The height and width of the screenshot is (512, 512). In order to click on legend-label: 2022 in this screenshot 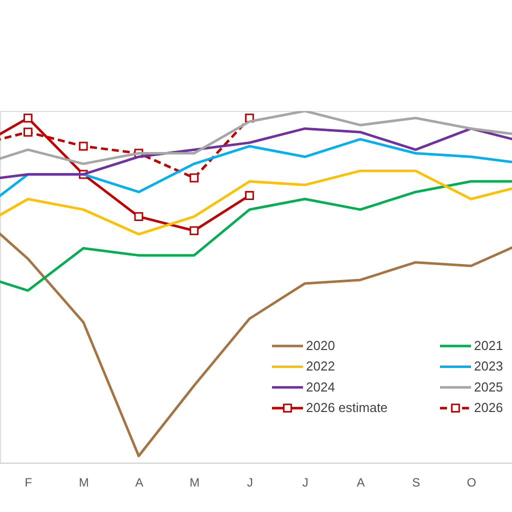, I will do `click(320, 366)`.